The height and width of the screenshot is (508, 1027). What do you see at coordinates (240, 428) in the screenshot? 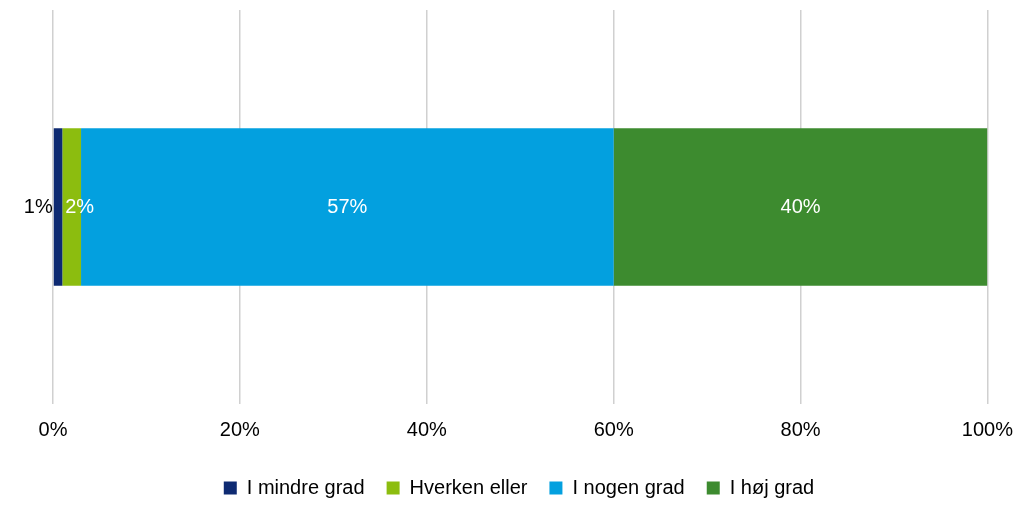
I see `x-tick-label: 20%` at bounding box center [240, 428].